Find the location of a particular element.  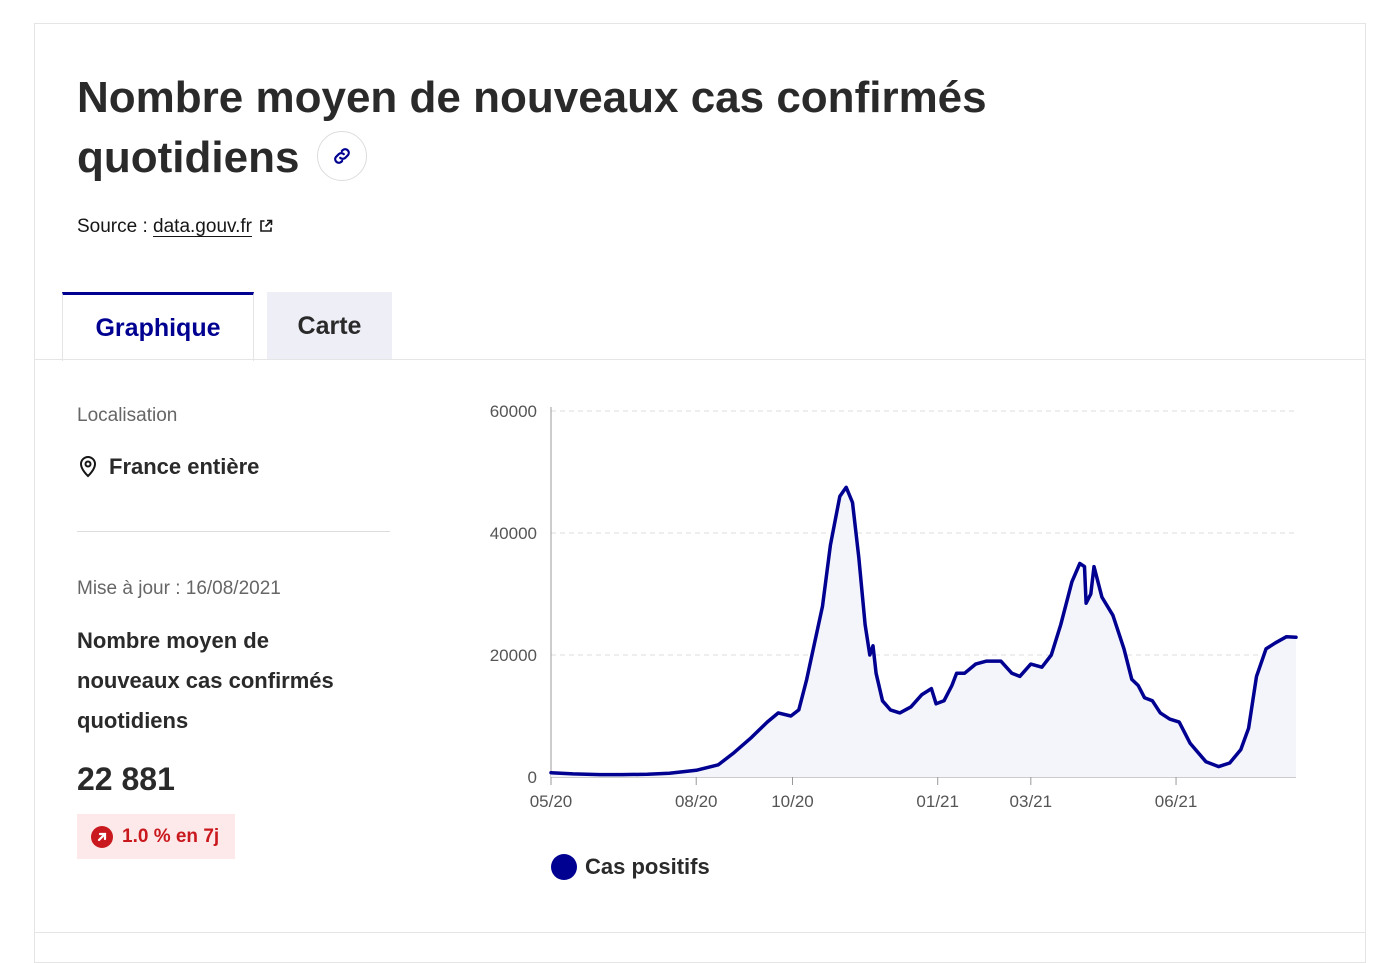

y-tick-label: 60000 is located at coordinates (513, 411).